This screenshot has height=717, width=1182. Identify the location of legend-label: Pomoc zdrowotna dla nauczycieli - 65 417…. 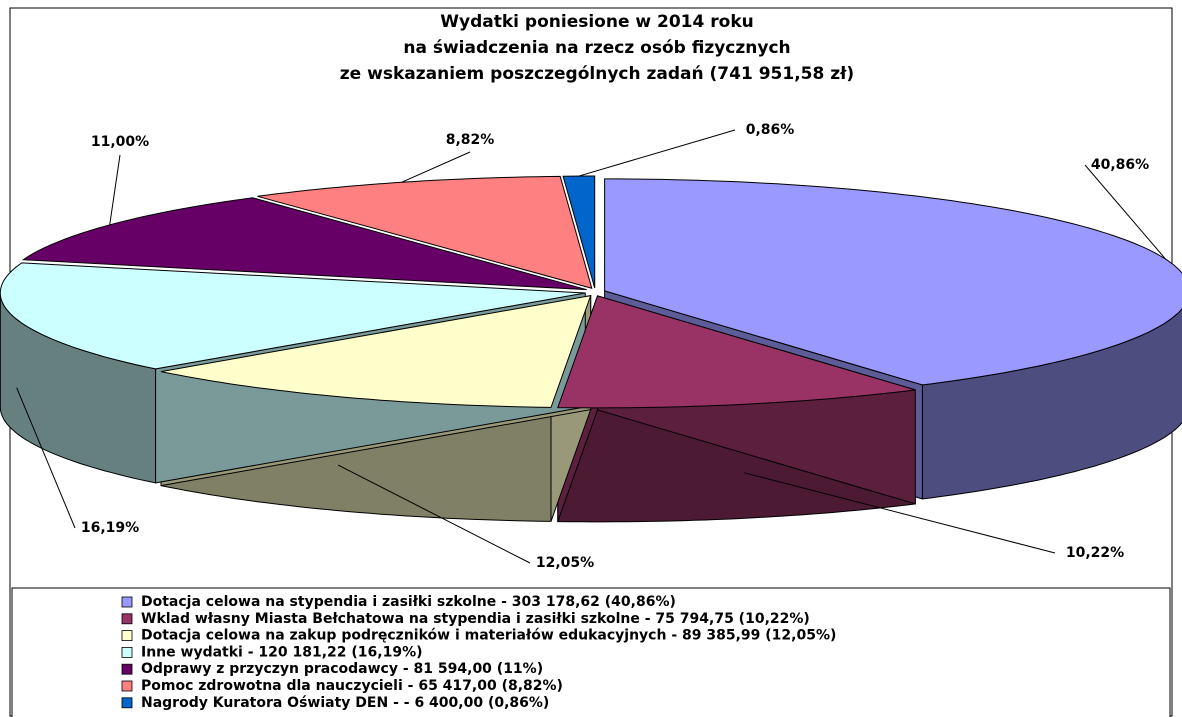
(352, 686).